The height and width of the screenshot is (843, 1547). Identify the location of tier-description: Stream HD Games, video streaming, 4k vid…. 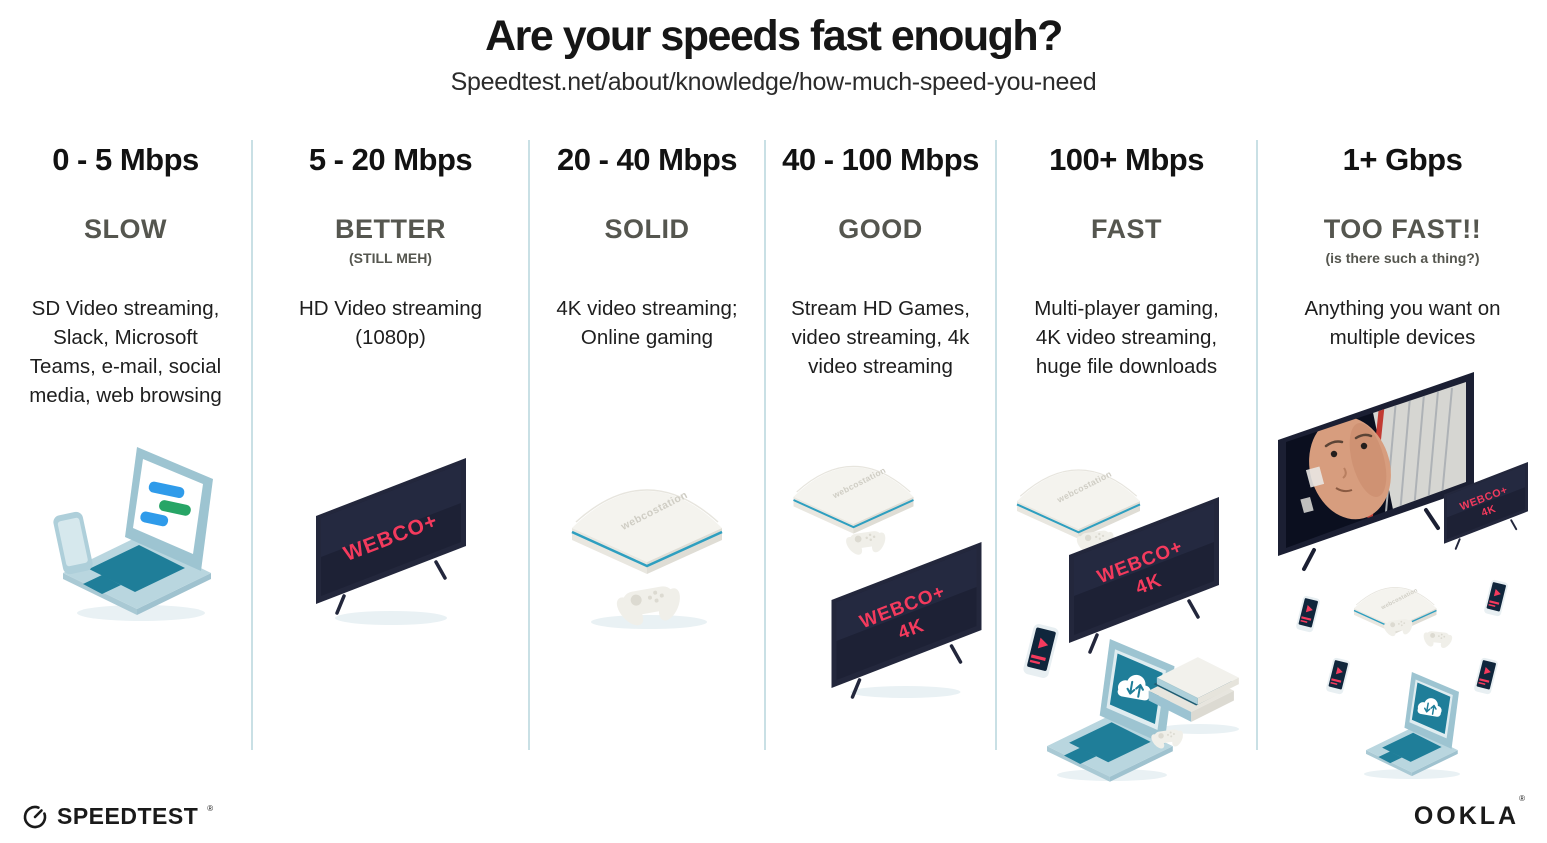
(880, 338).